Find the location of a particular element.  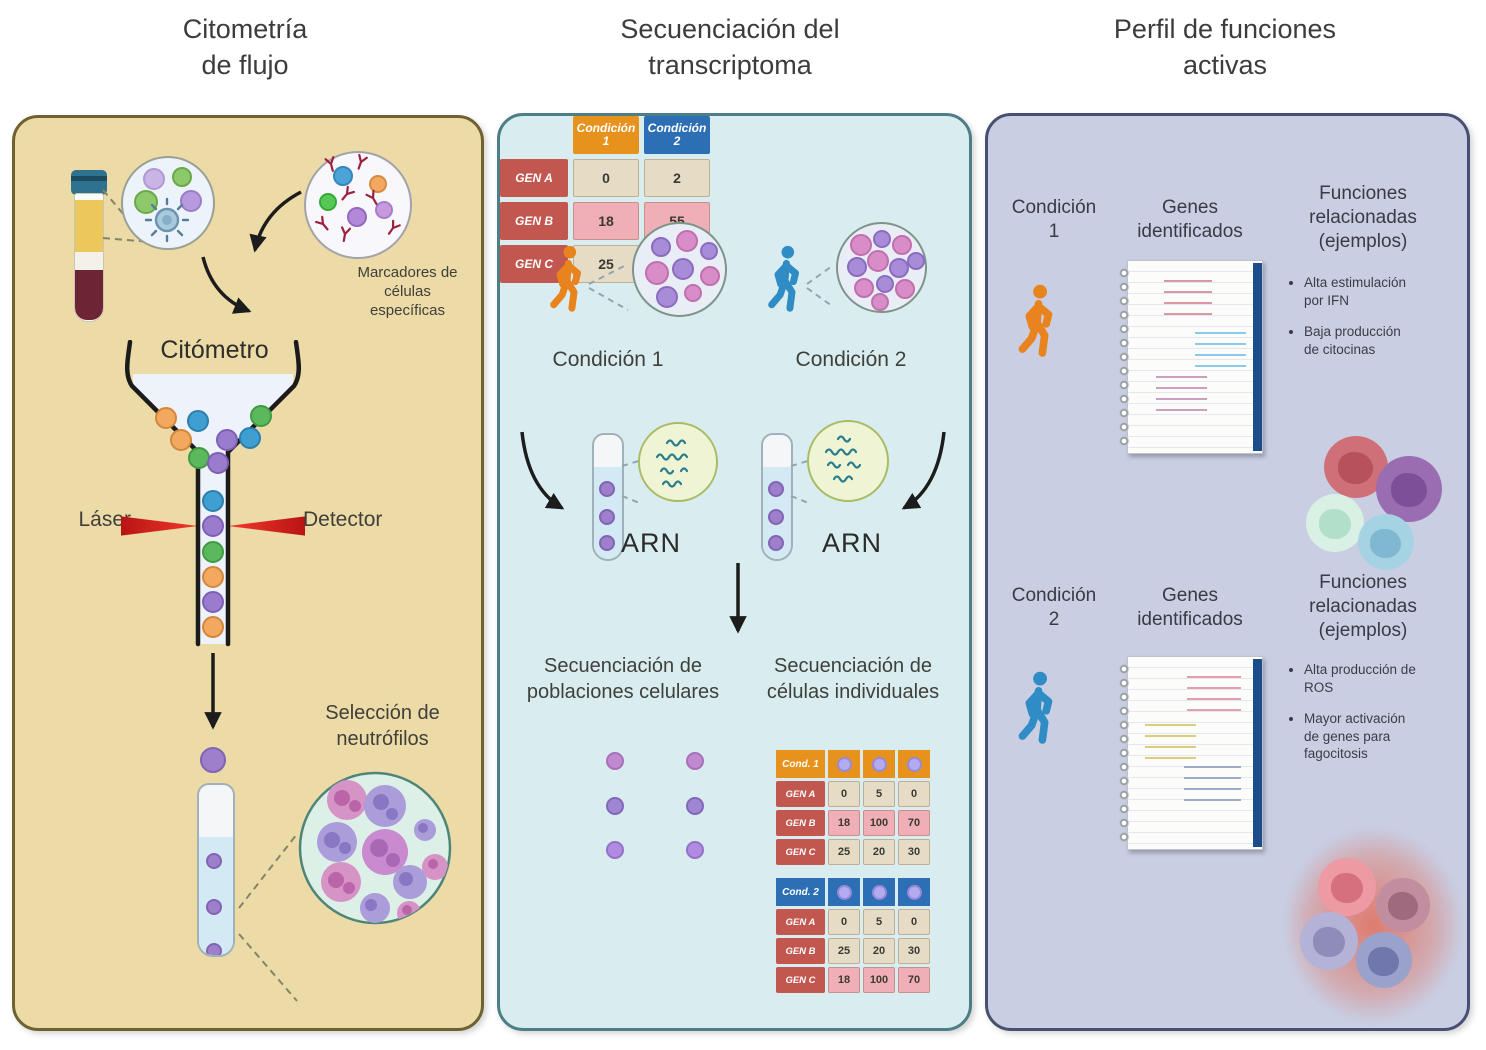

condition2-person-icon is located at coordinates (785, 279).